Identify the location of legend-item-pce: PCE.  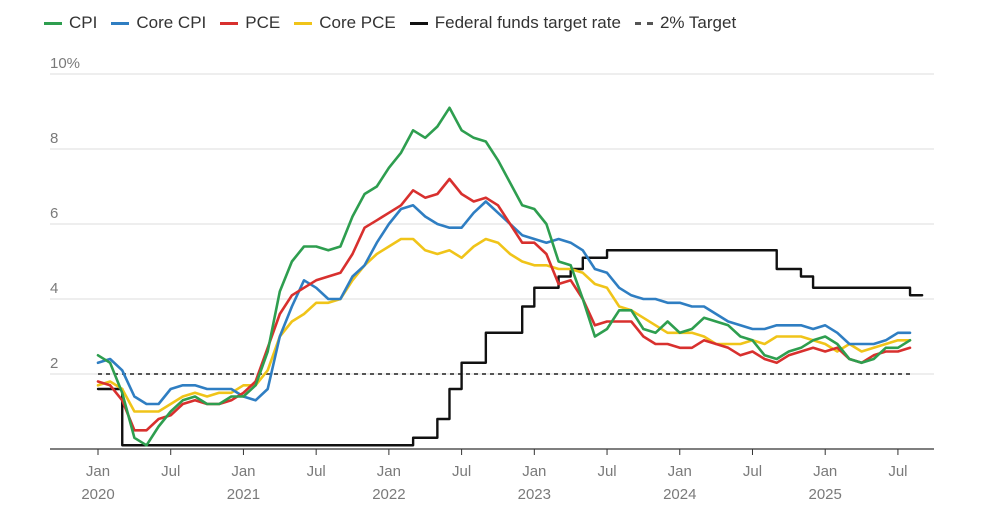
(250, 23).